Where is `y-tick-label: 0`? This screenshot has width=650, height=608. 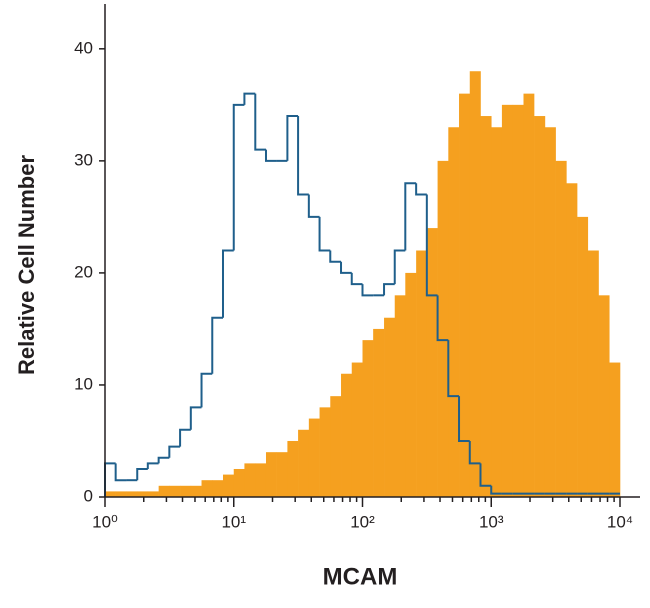
y-tick-label: 0 is located at coordinates (88, 495).